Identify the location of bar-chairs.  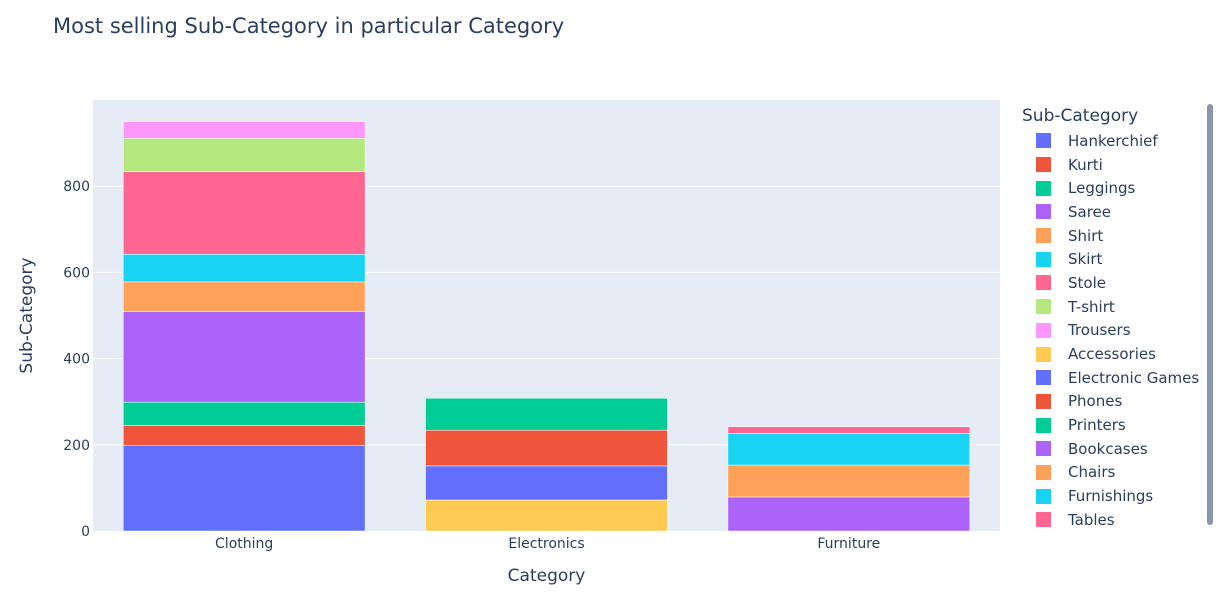
(849, 481).